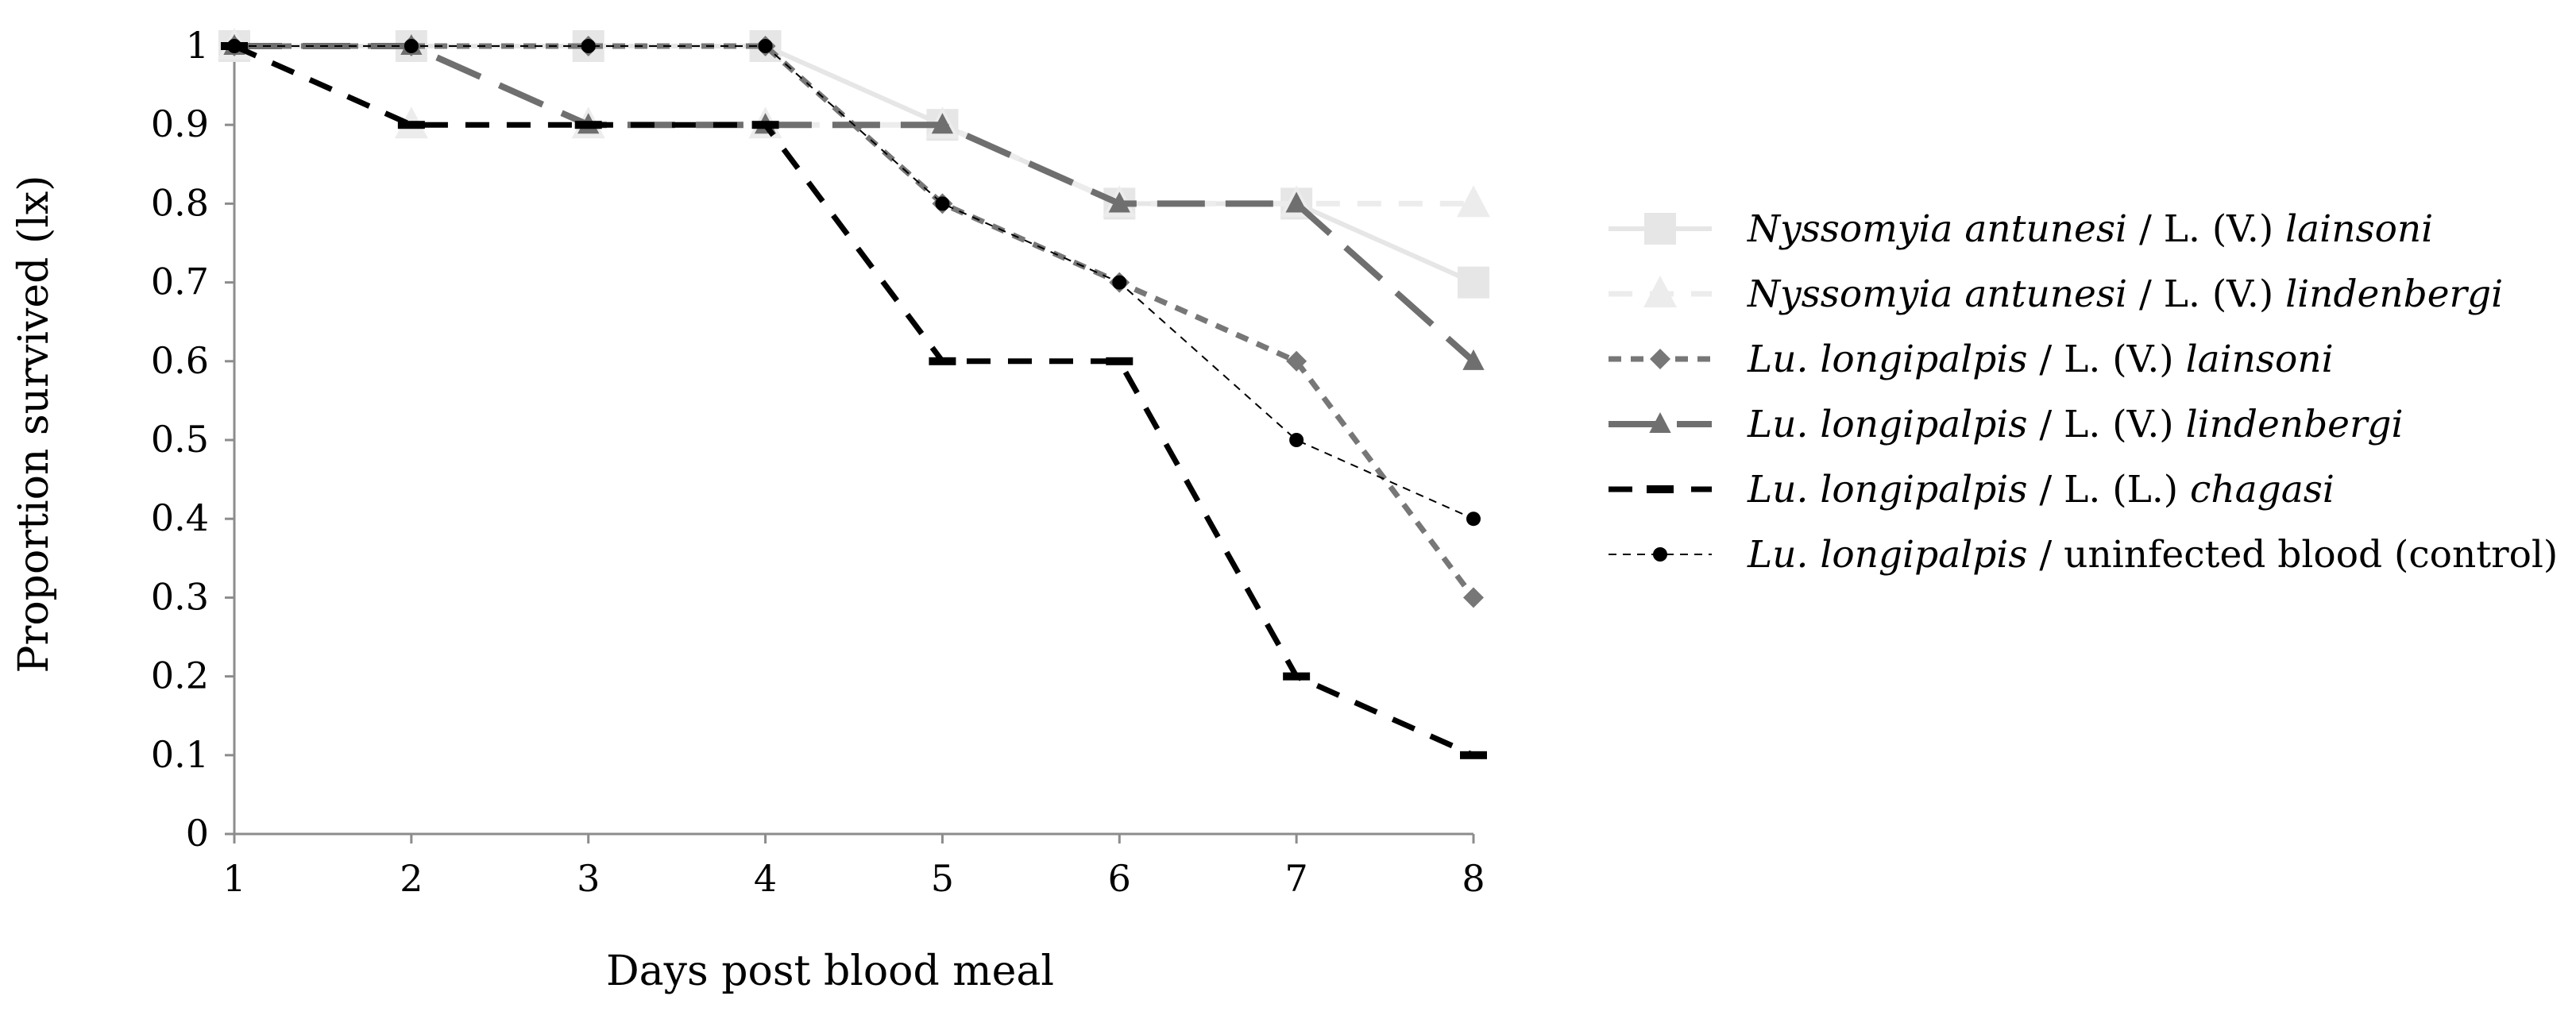 The image size is (2576, 1023). Describe the element at coordinates (411, 878) in the screenshot. I see `x-tick-label: 2` at that location.